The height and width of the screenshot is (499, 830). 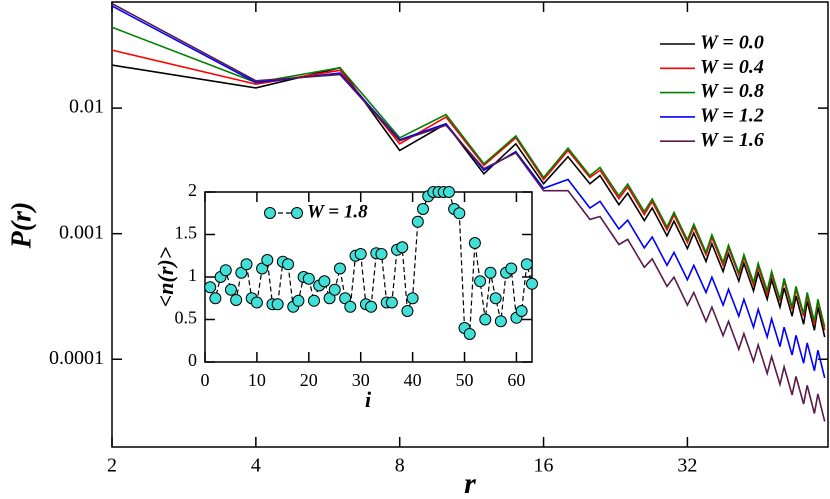 What do you see at coordinates (186, 233) in the screenshot?
I see `y-tick-label: 1.5` at bounding box center [186, 233].